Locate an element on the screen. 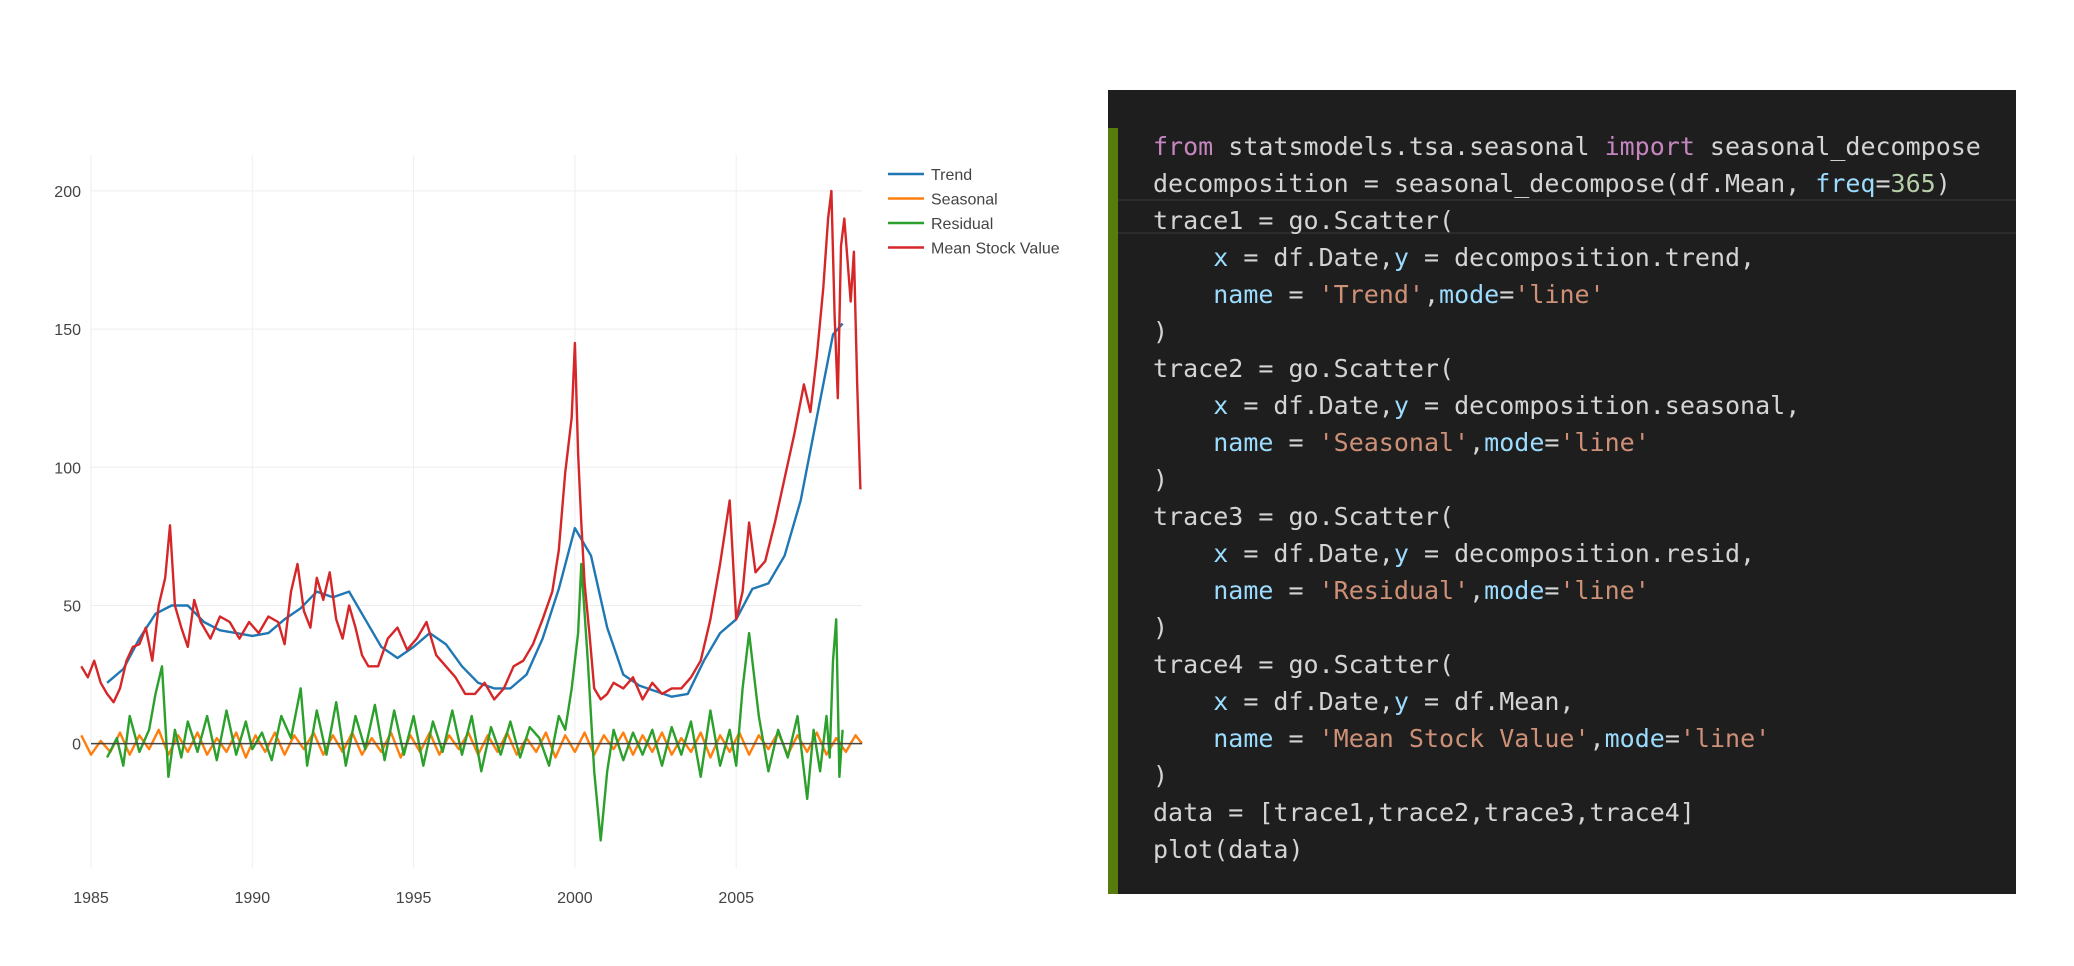  series-line-trend is located at coordinates (475, 510).